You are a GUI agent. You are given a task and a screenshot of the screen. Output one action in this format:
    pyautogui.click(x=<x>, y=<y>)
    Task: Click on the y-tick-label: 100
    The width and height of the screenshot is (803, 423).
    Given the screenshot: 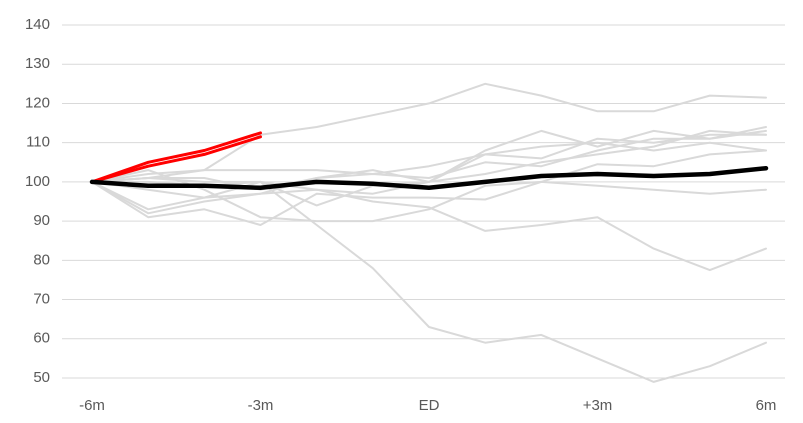 What is the action you would take?
    pyautogui.click(x=37, y=181)
    